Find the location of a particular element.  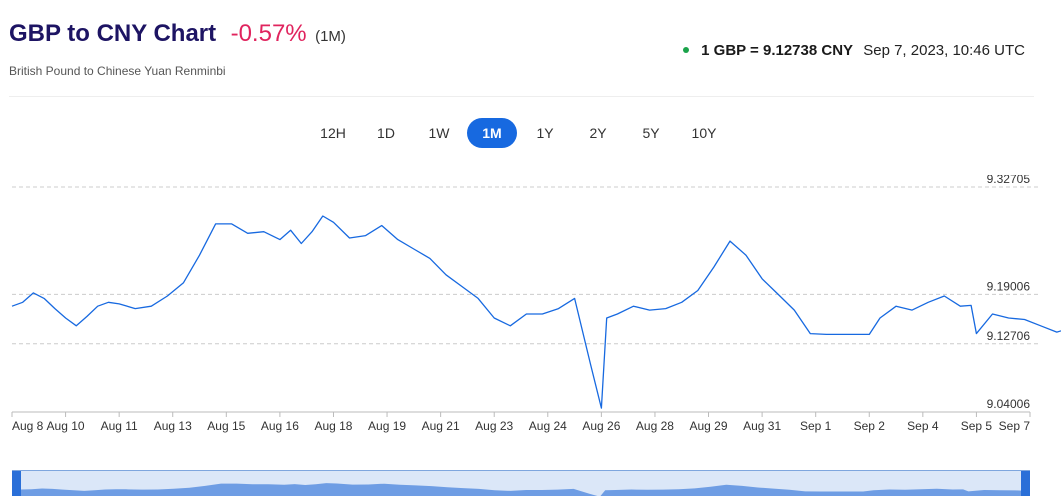

x-tick-label: Aug 8 is located at coordinates (28, 426).